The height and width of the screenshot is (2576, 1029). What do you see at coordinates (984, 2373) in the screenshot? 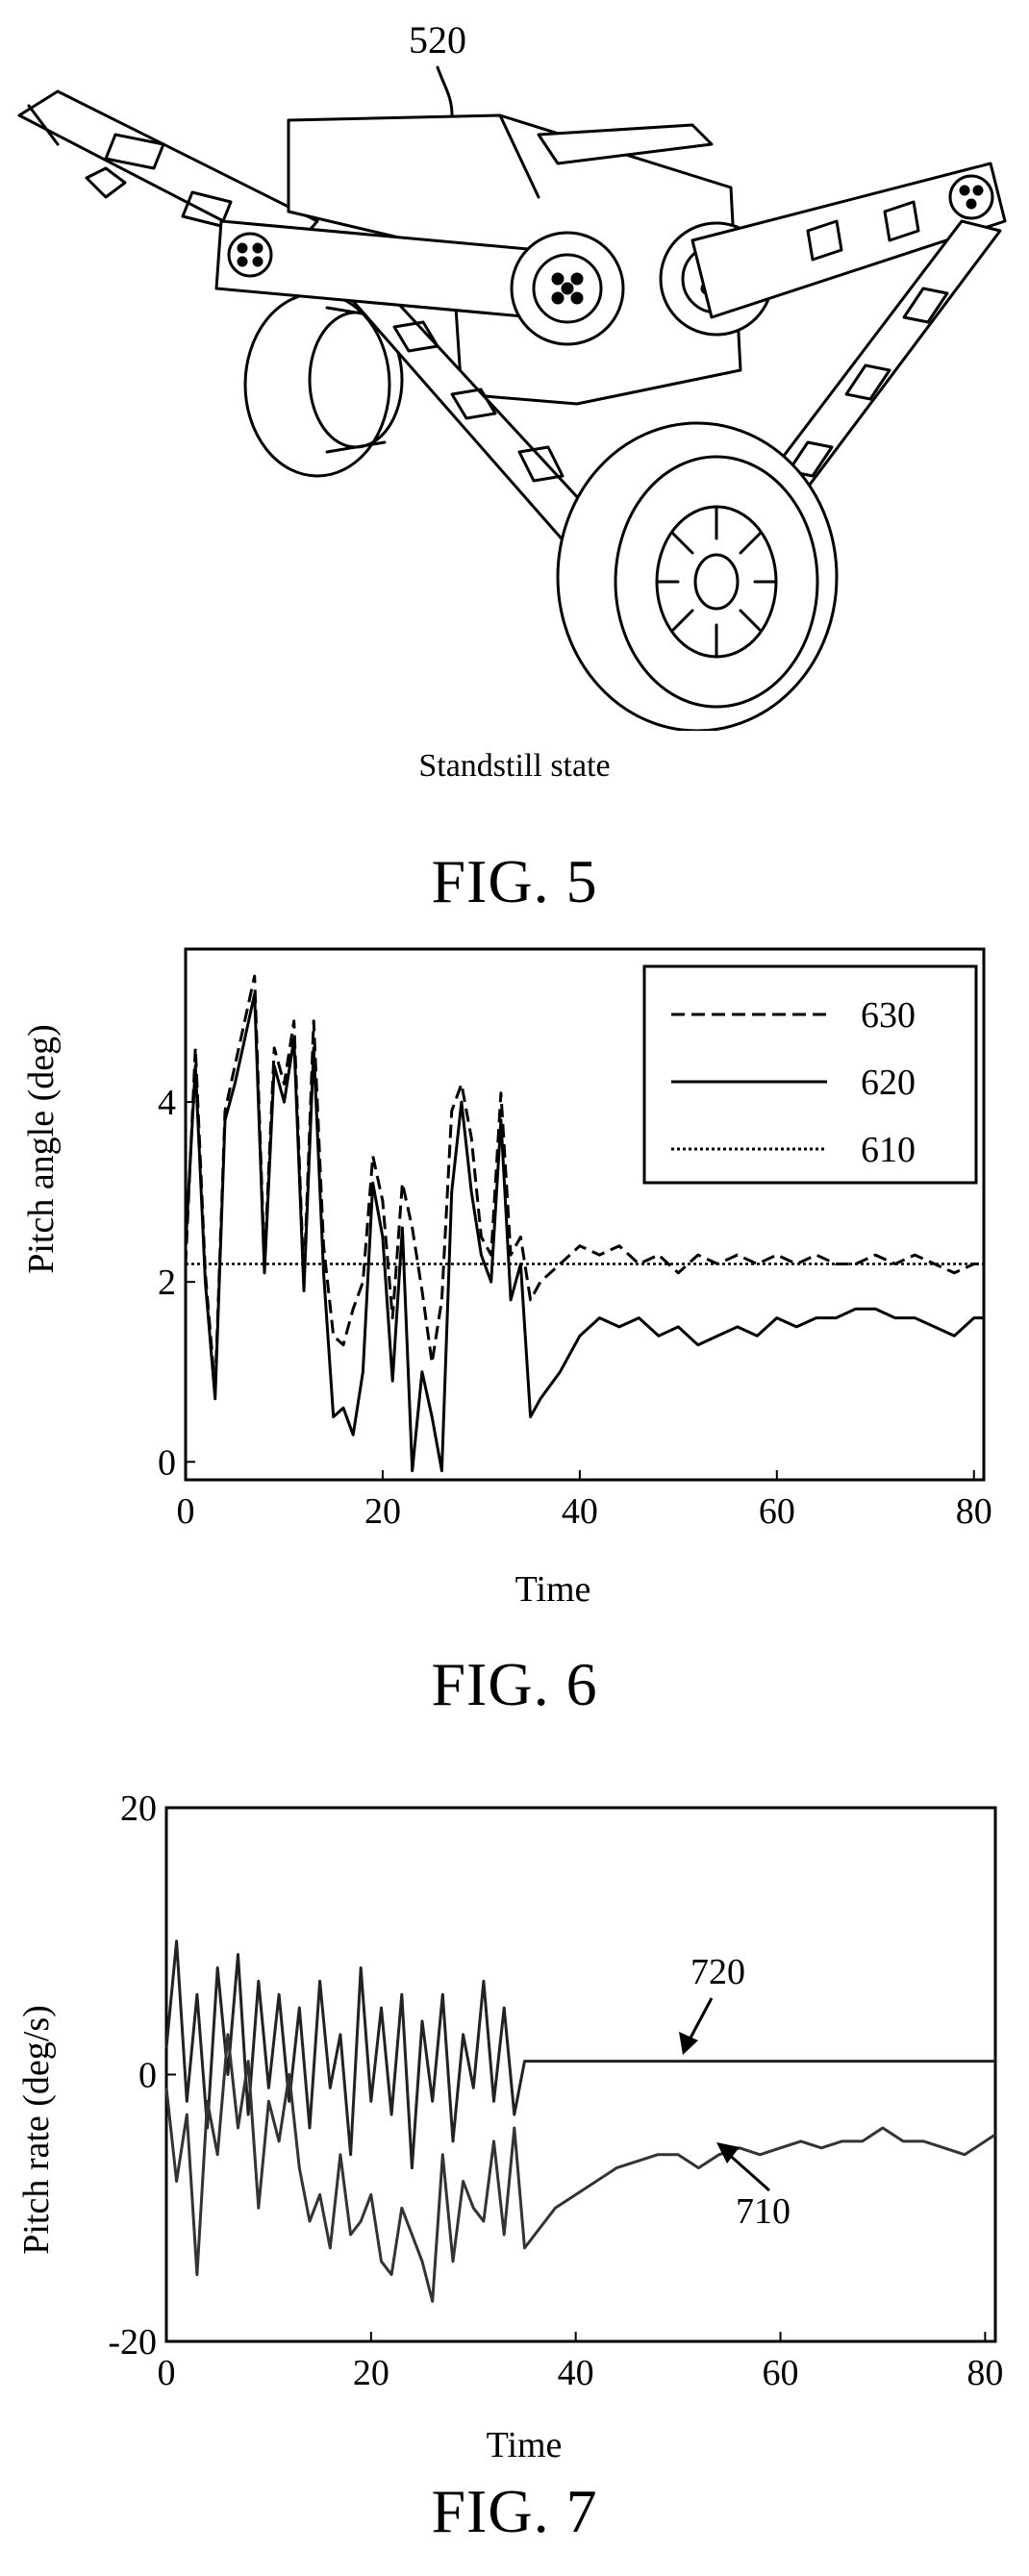
I see `fig7-xtick-label: 80` at bounding box center [984, 2373].